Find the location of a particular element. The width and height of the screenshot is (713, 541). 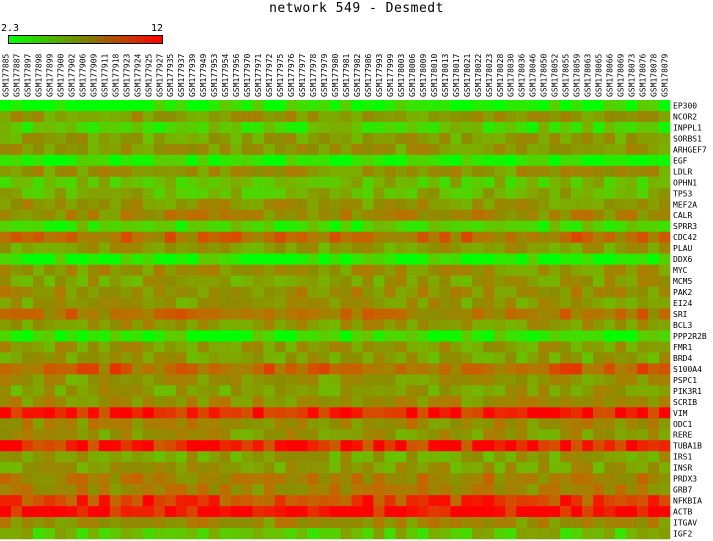

column-label: GSM177935 is located at coordinates (170, 75).